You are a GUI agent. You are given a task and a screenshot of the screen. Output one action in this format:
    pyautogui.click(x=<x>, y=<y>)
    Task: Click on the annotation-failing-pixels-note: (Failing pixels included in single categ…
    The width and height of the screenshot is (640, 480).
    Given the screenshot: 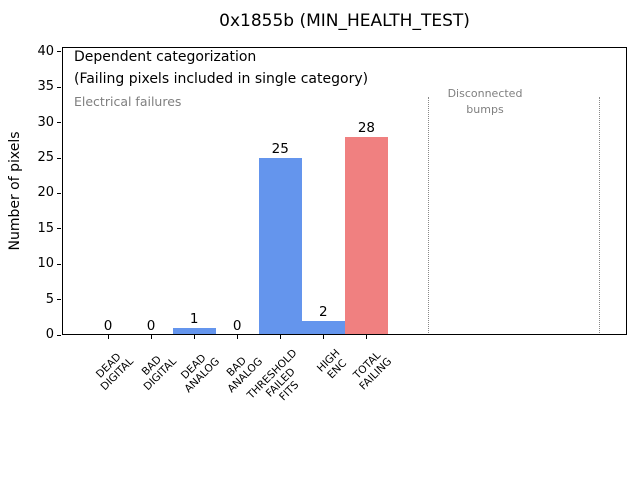 What is the action you would take?
    pyautogui.click(x=221, y=79)
    